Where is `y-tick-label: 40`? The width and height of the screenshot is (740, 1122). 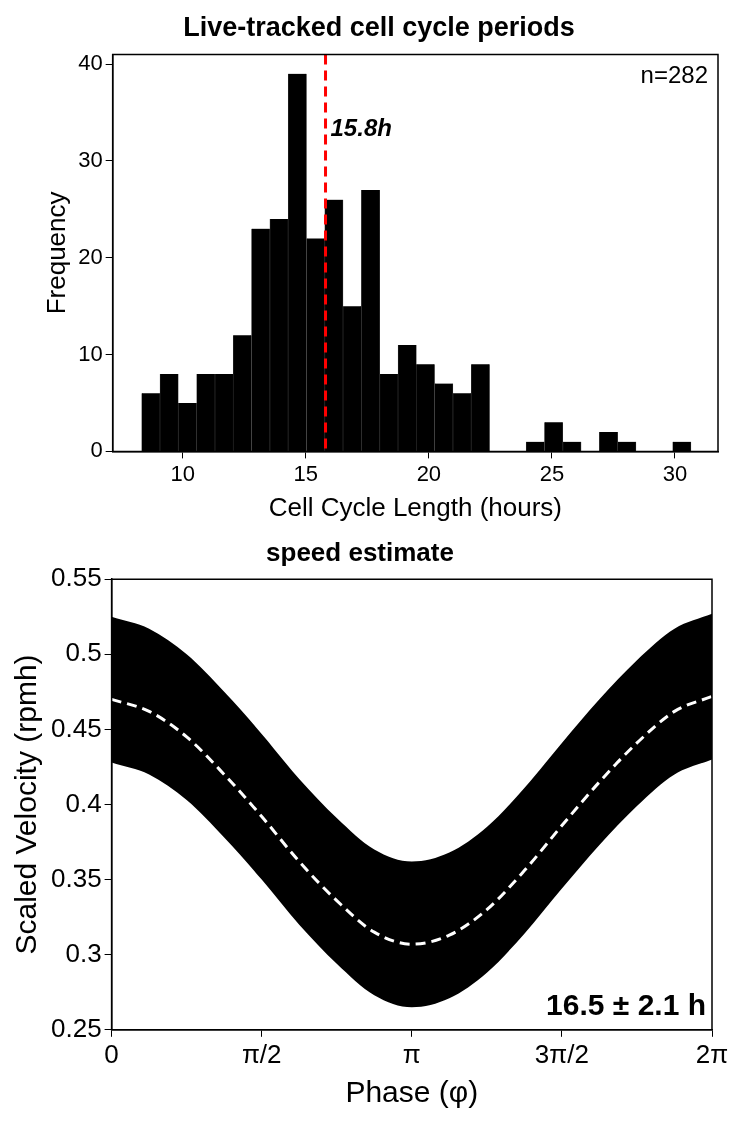 y-tick-label: 40 is located at coordinates (90, 63).